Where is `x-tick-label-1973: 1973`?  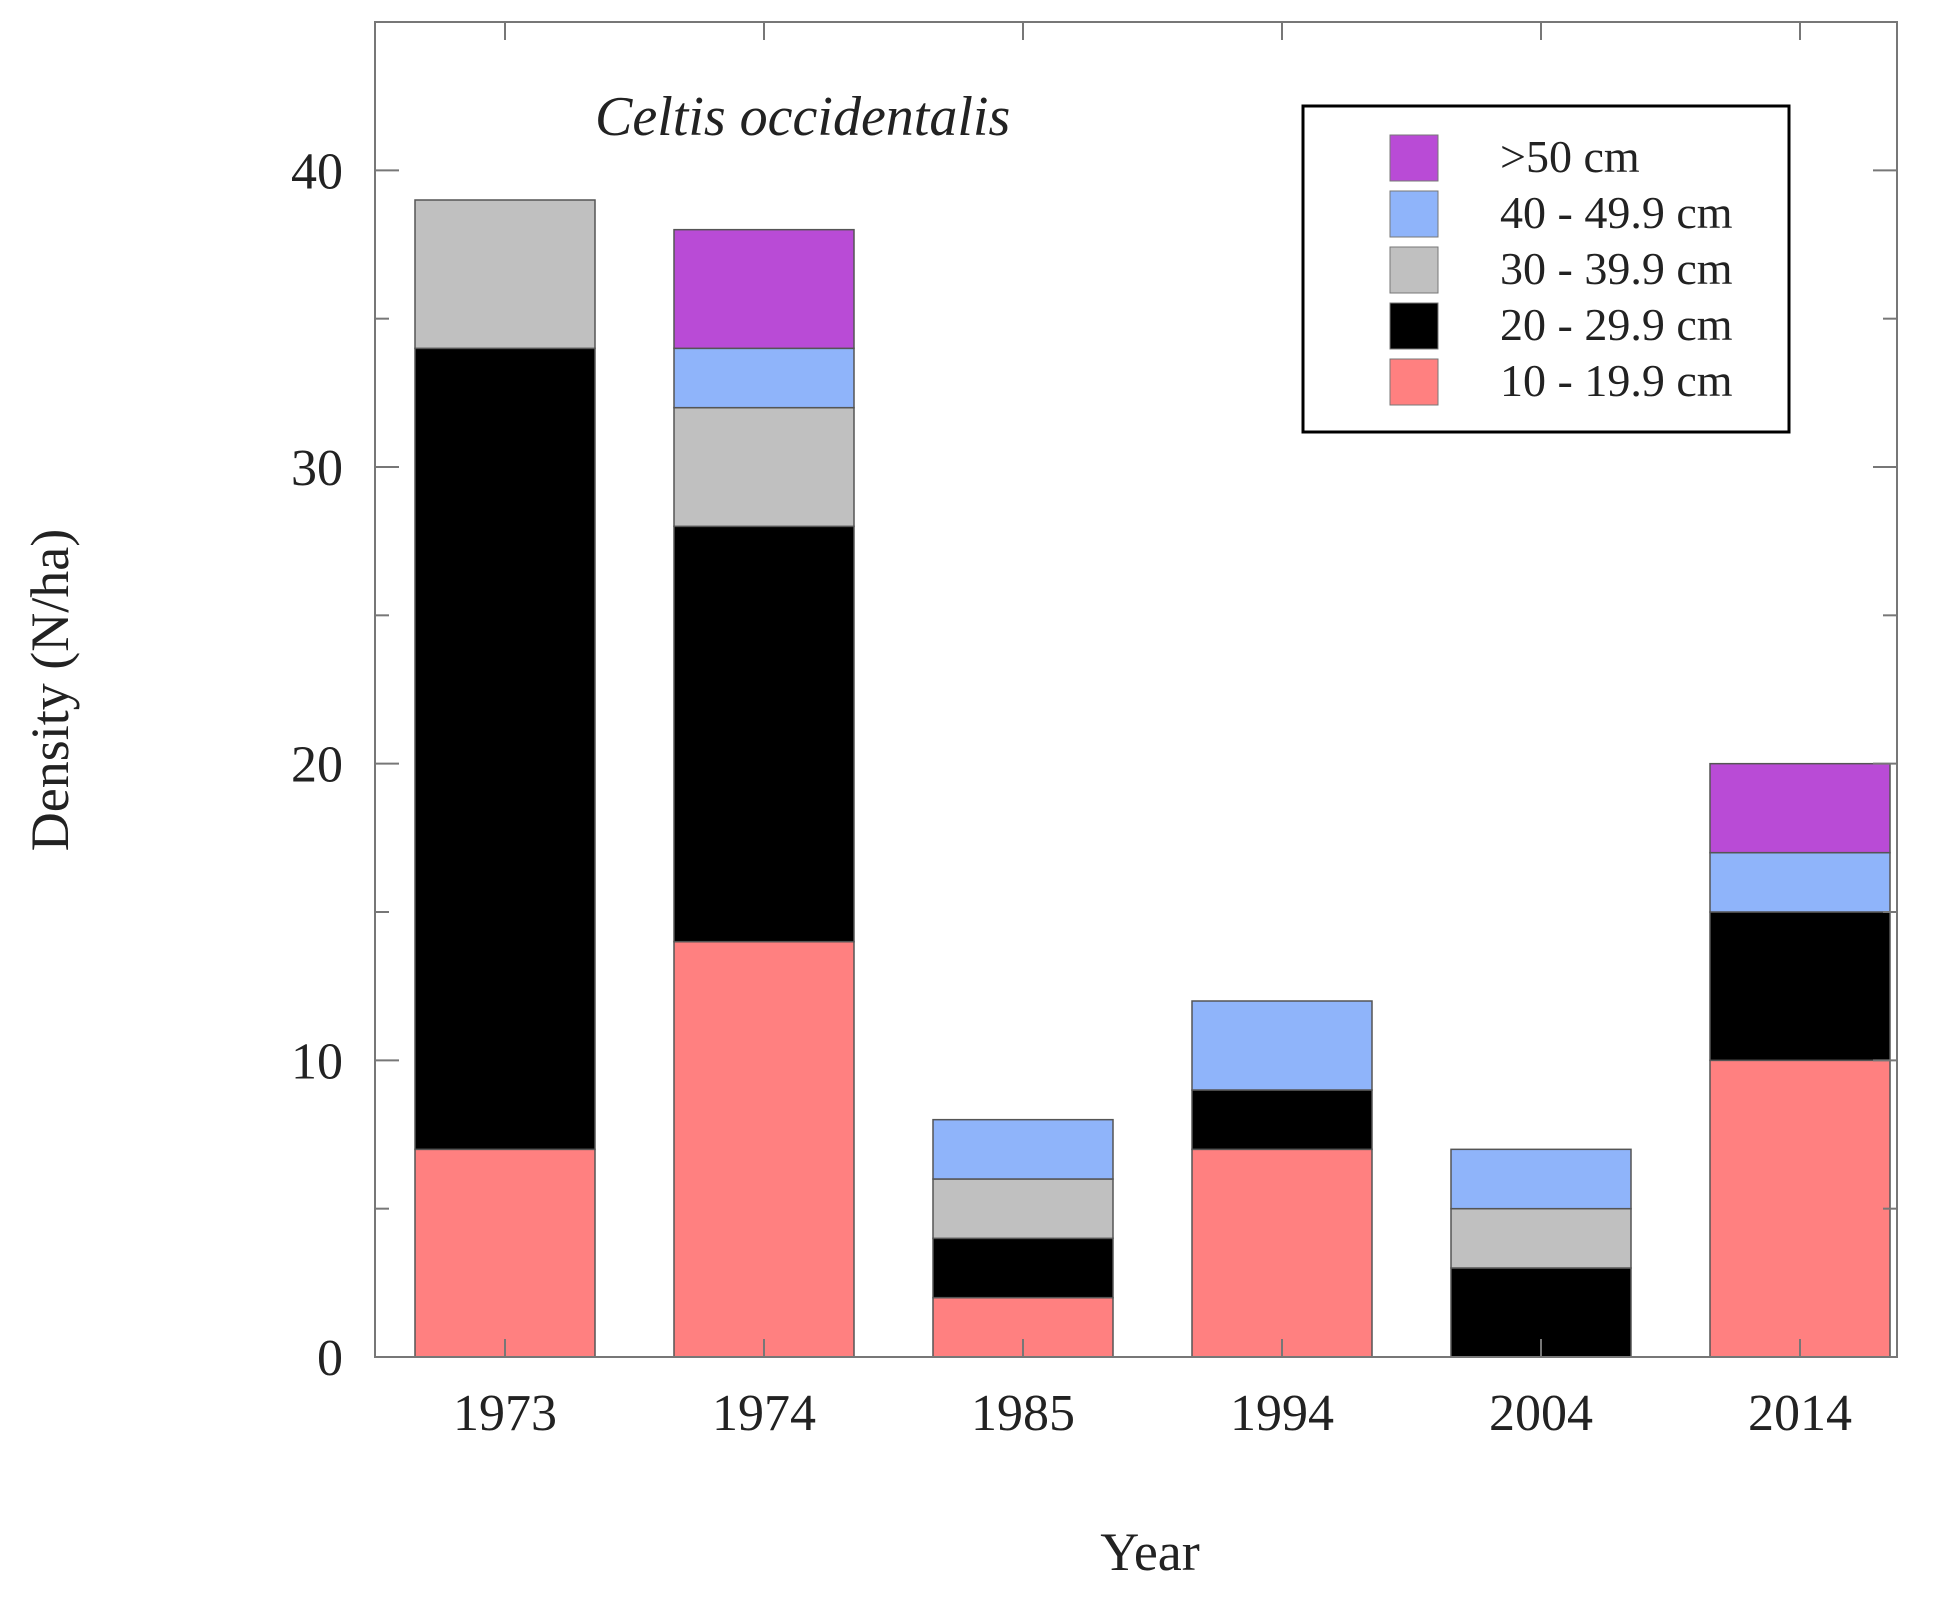
x-tick-label-1973: 1973 is located at coordinates (505, 1413).